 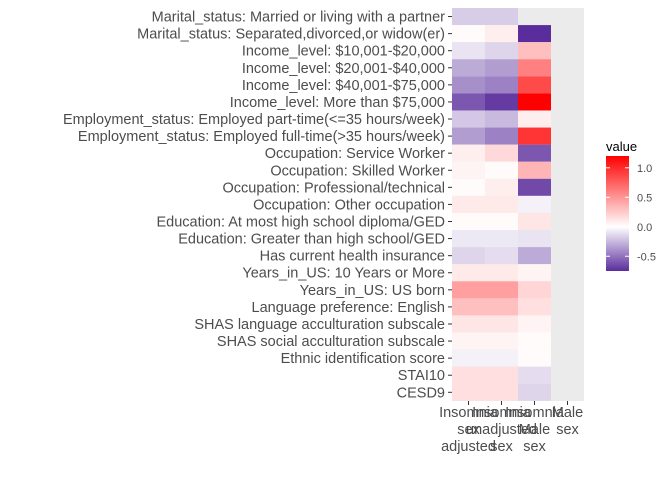 What do you see at coordinates (343, 274) in the screenshot?
I see `row-label: Years_in_US: 10 Years or More` at bounding box center [343, 274].